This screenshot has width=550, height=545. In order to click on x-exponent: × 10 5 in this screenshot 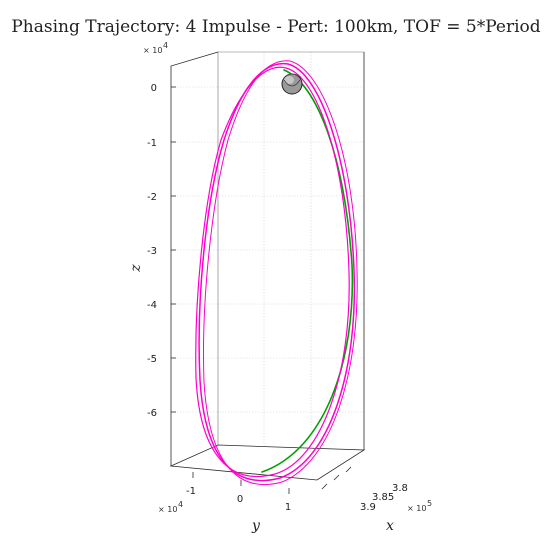, I will do `click(419, 506)`.